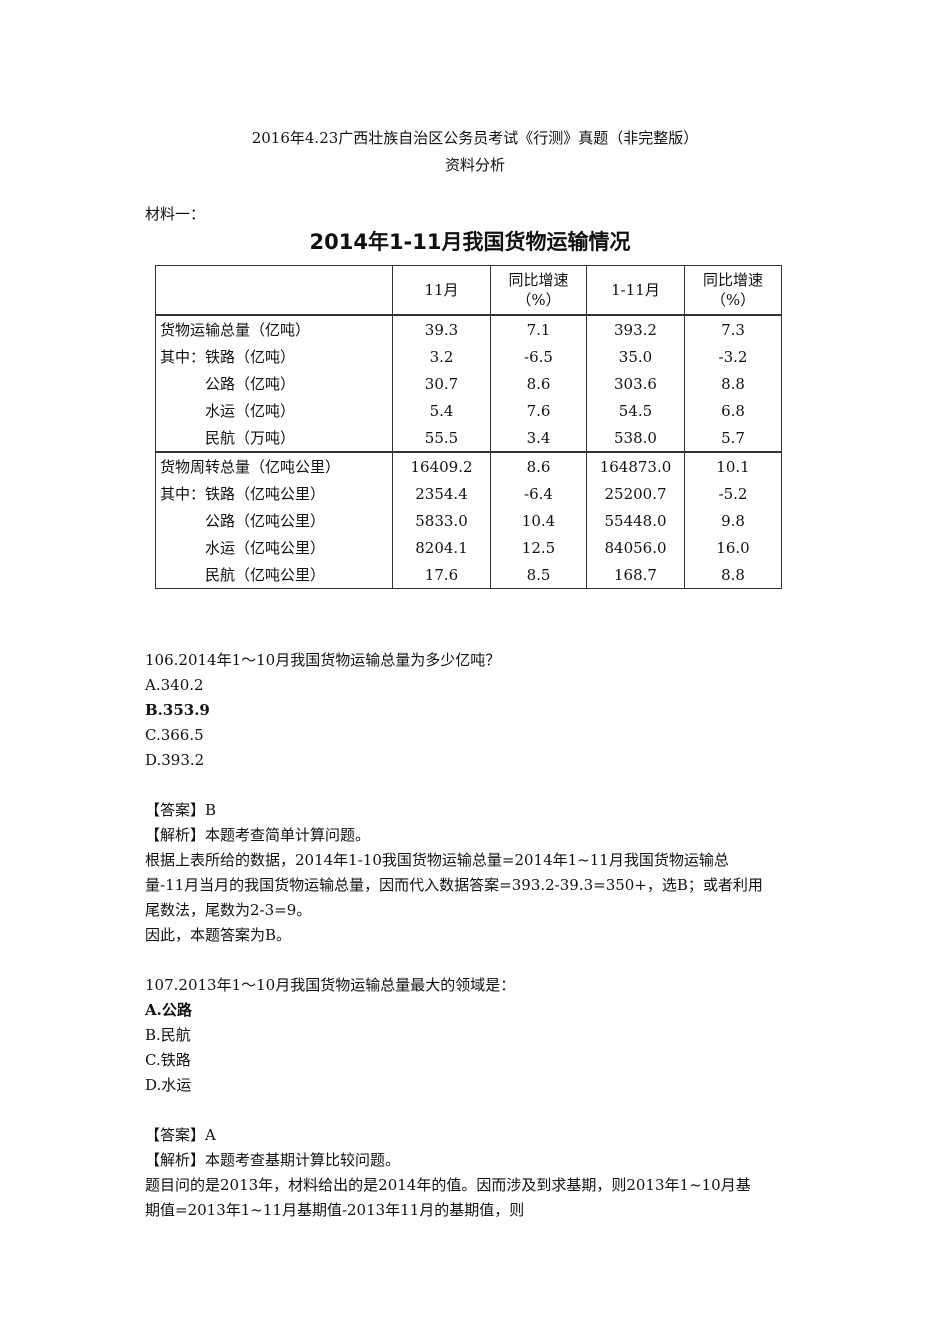  I want to click on row-label: 货物周转总量（亿吨公里）, so click(274, 465).